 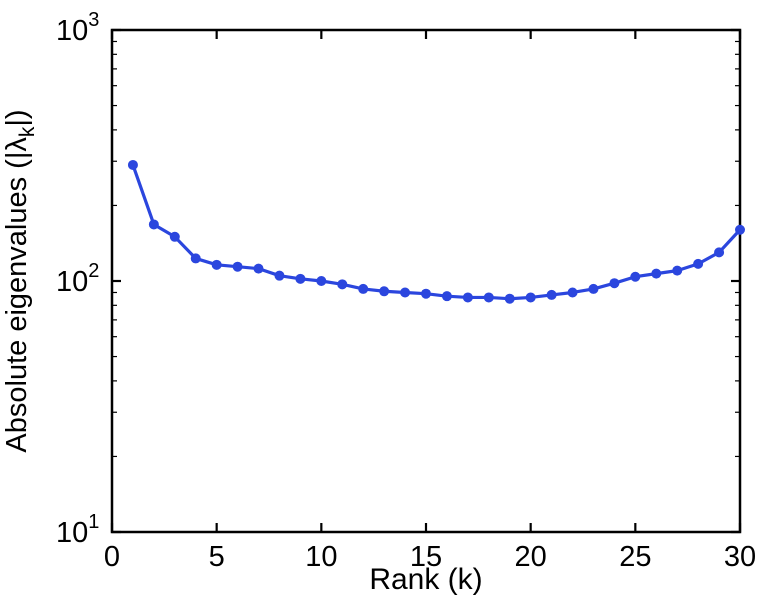 I want to click on x-tick-labels: 0 5 10 15 20 25 30, so click(x=430, y=557).